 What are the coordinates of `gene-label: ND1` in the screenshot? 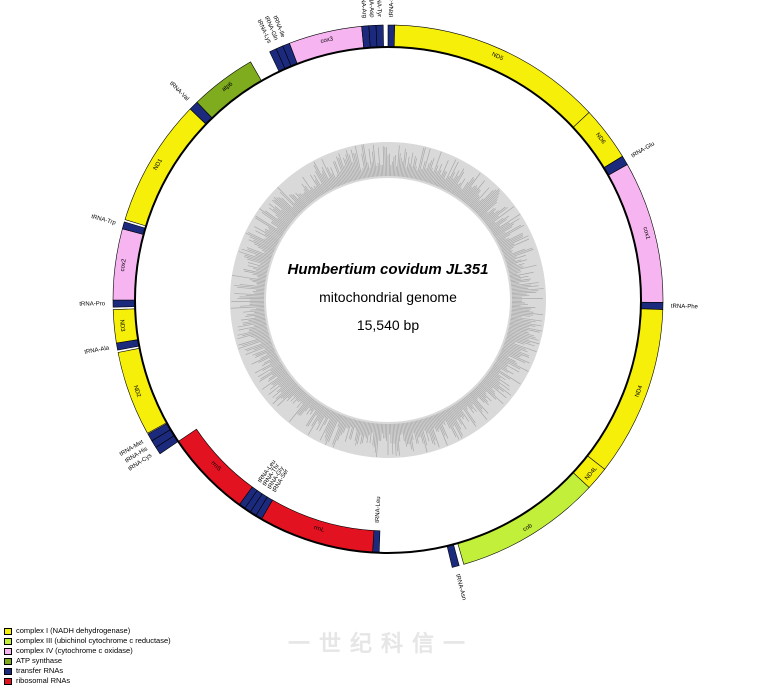 It's located at (159, 165).